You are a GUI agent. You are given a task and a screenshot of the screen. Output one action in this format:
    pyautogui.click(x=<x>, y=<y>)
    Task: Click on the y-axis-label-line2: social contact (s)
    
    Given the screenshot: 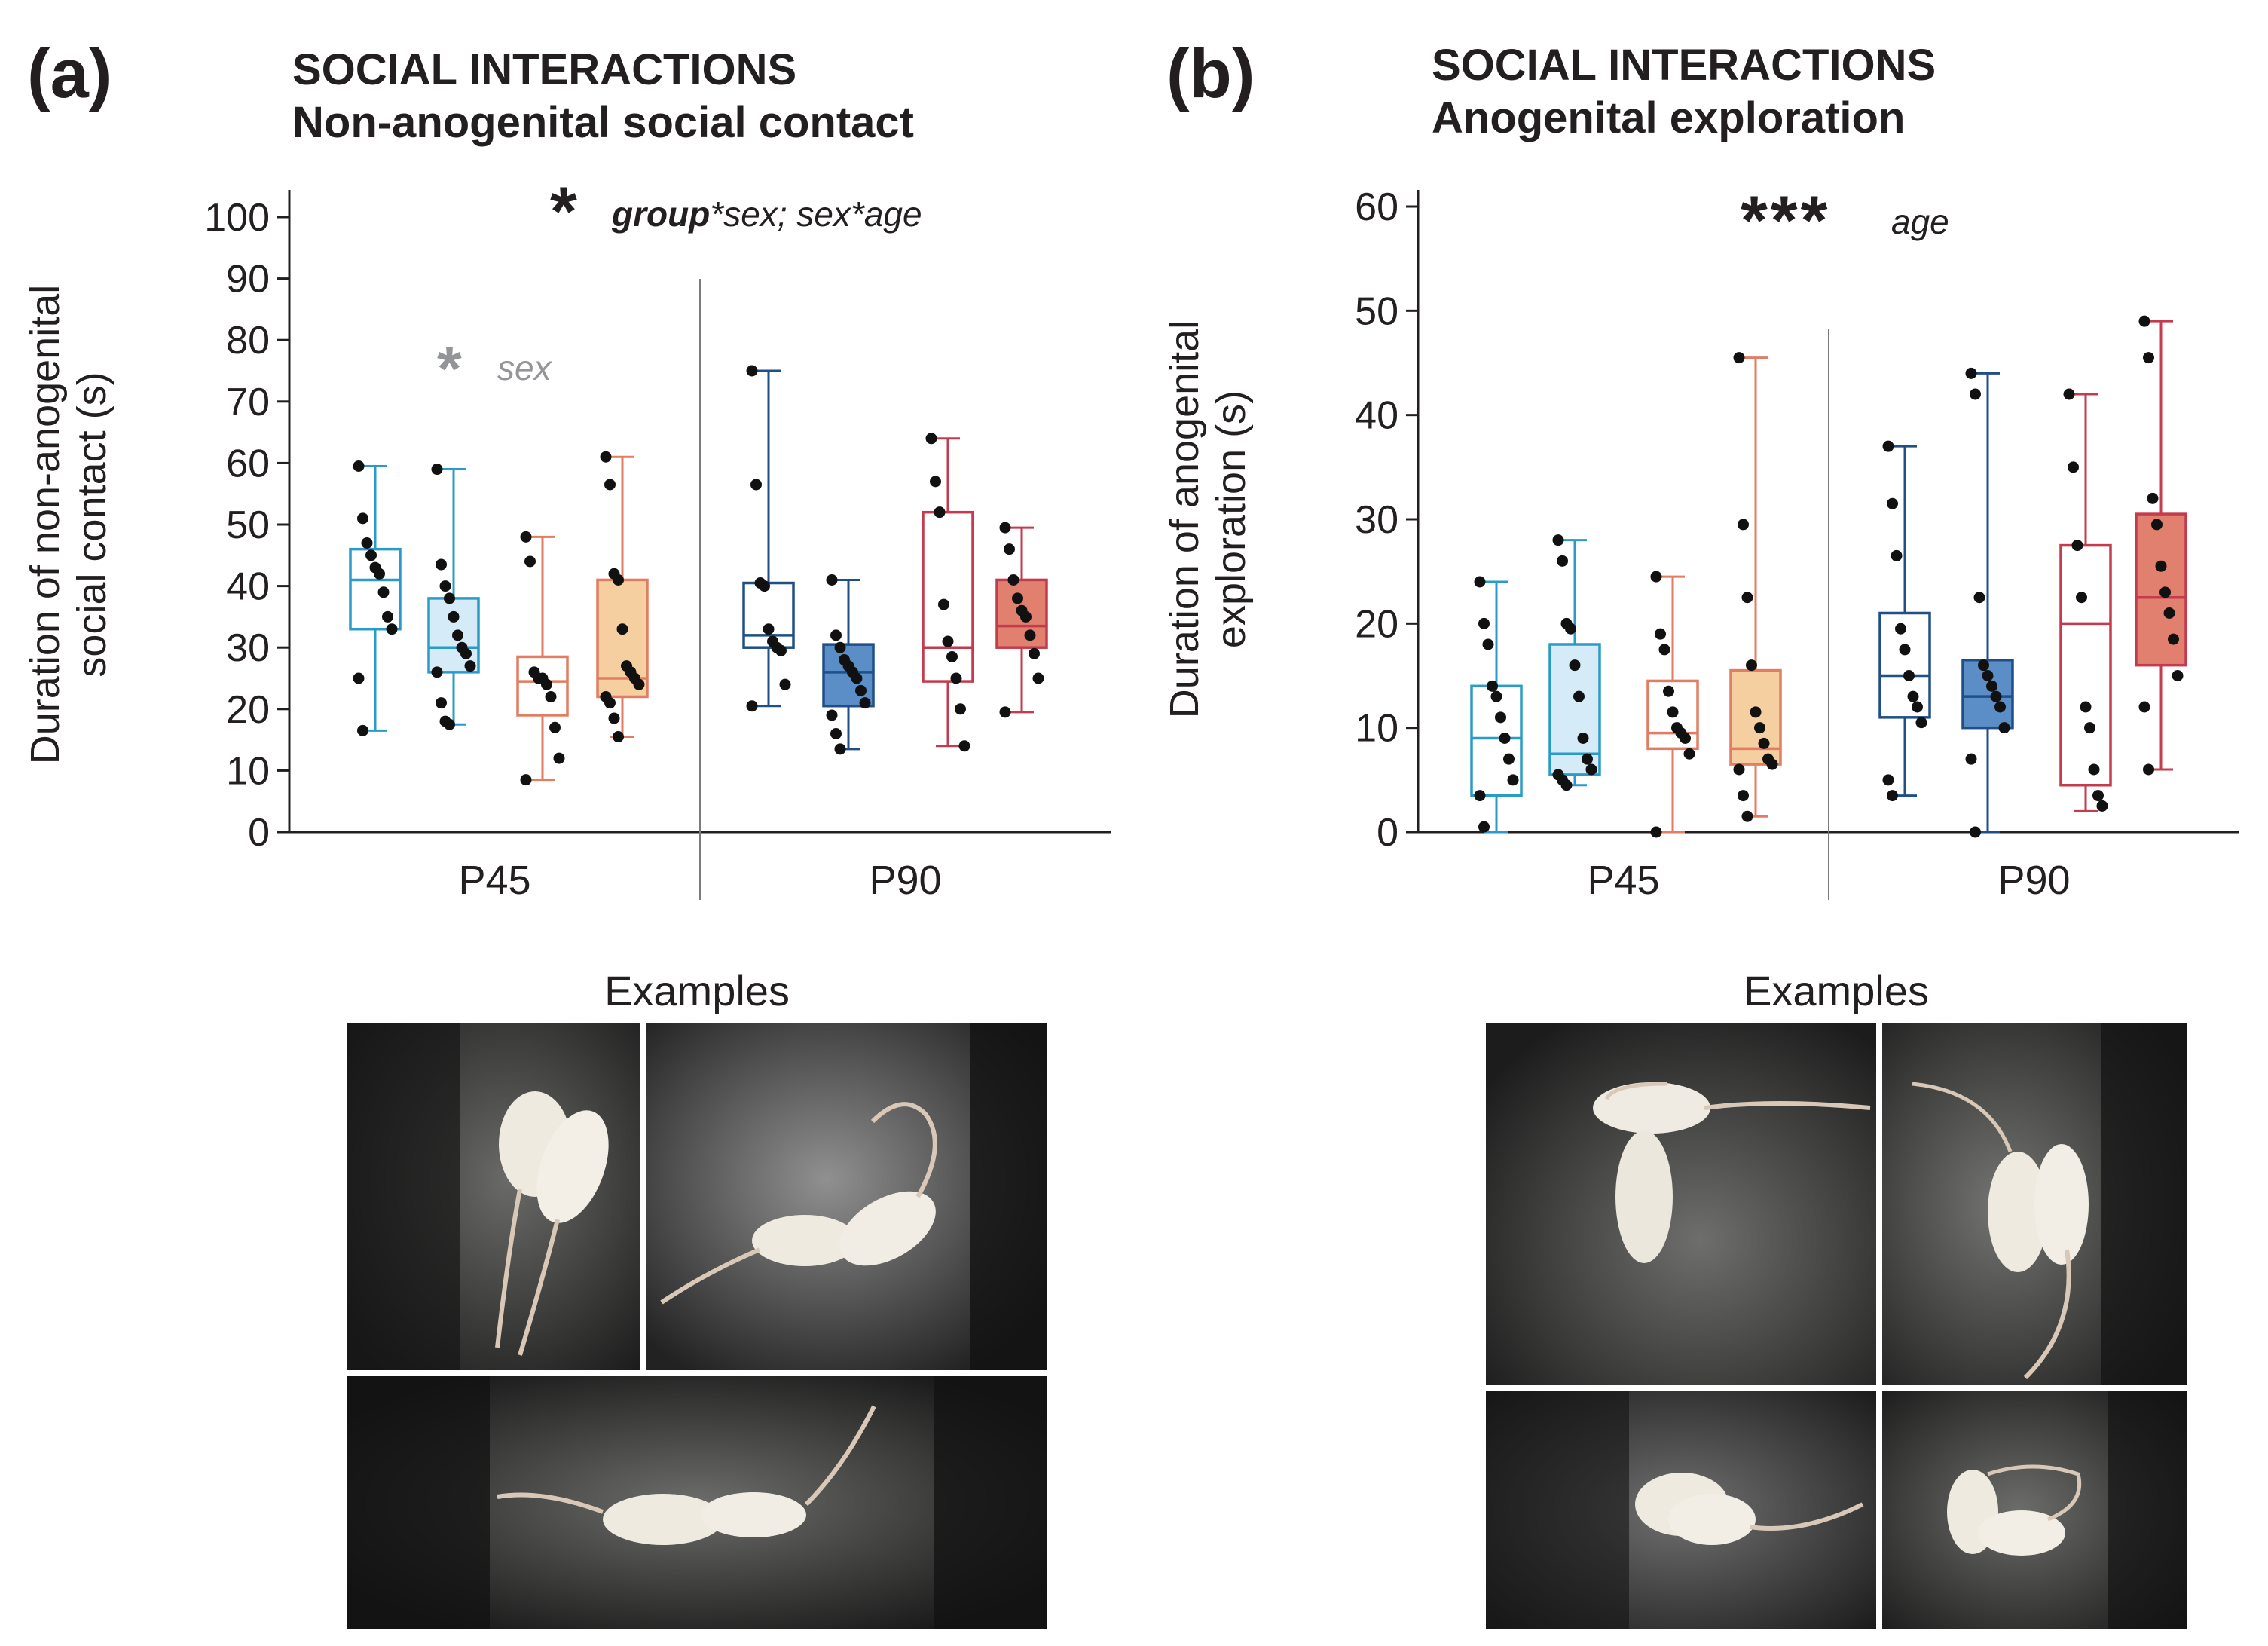 What is the action you would take?
    pyautogui.click(x=92, y=524)
    